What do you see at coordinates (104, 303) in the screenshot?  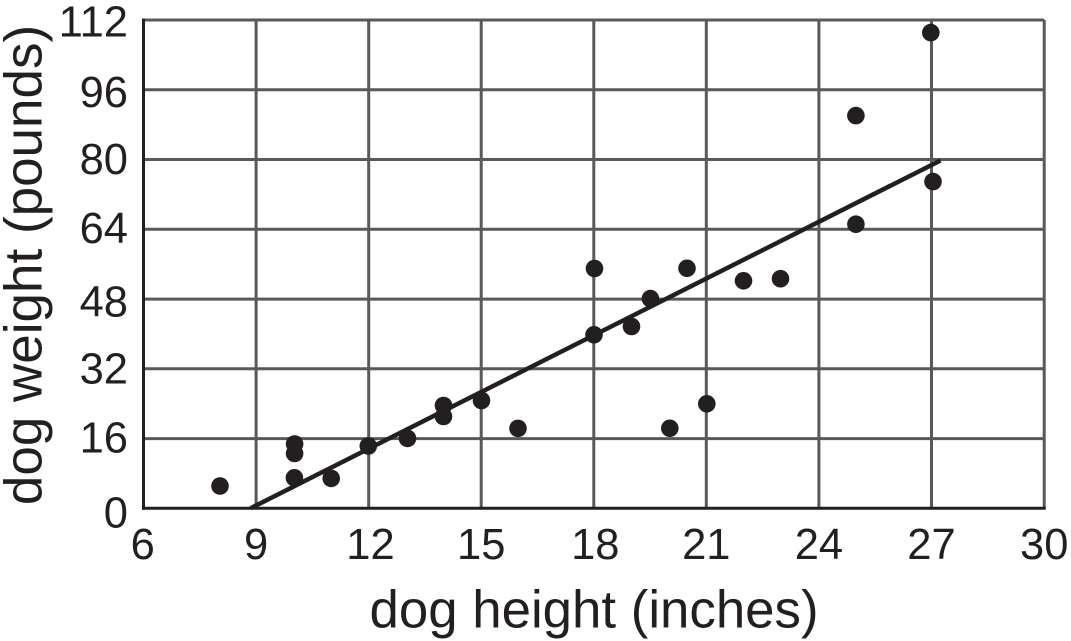 I see `svg-text: 48` at bounding box center [104, 303].